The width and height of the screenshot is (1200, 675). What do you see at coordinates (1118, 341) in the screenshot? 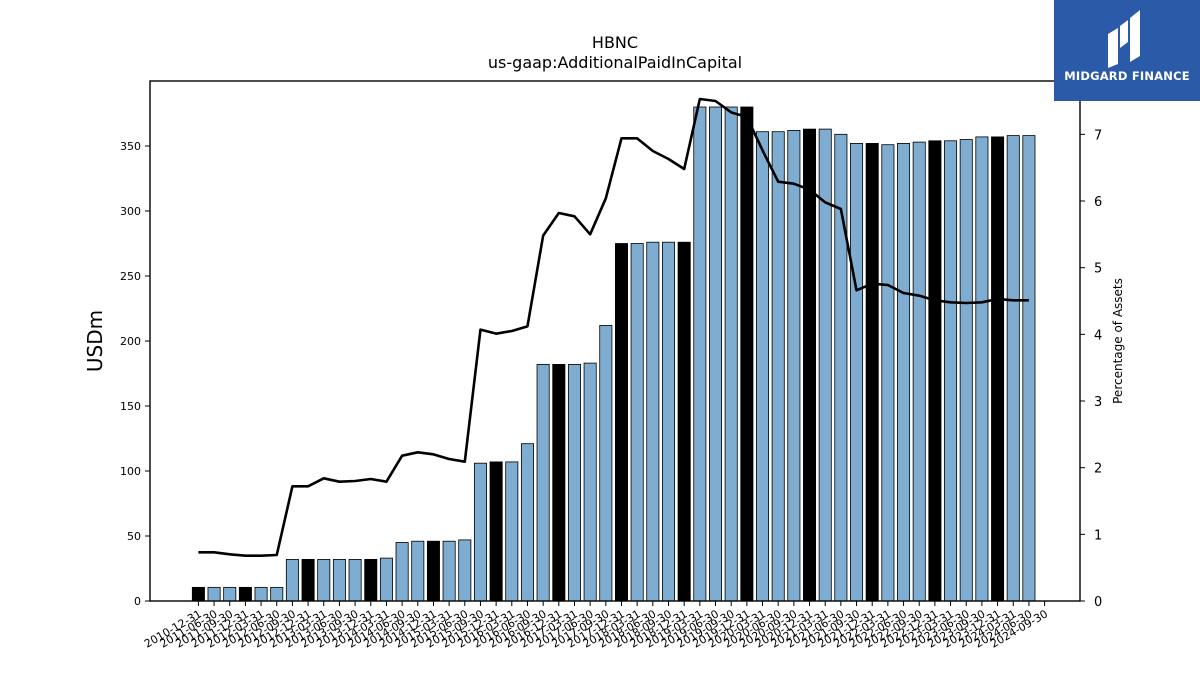
I see `y2-axis-label: Percentage of Assets` at bounding box center [1118, 341].